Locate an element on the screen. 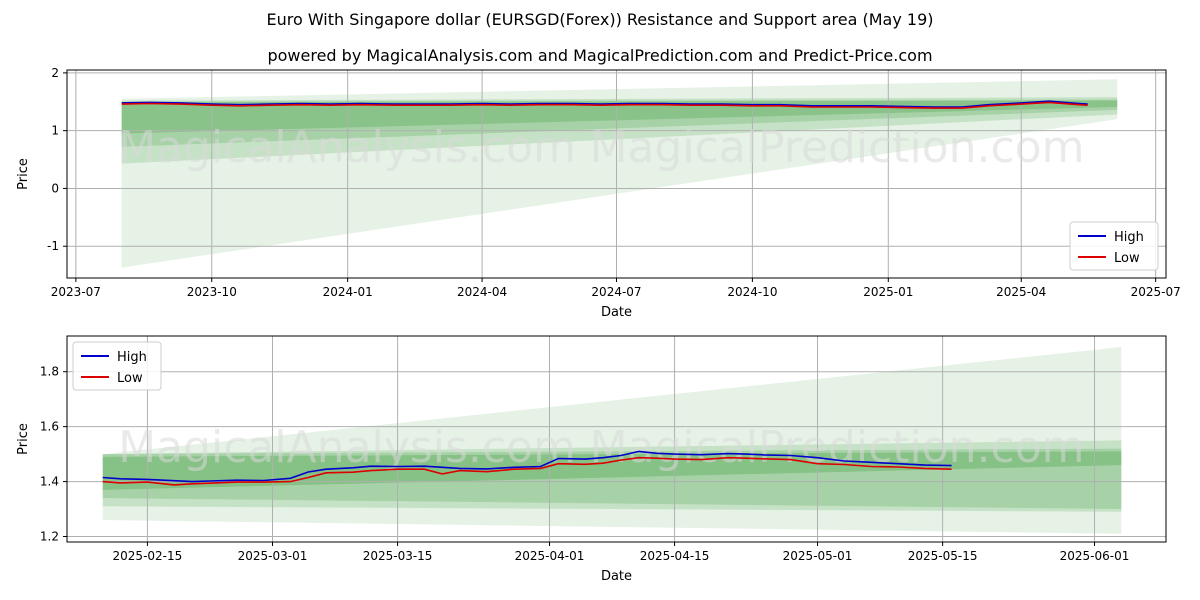 This screenshot has width=1200, height=600. y-tick-label: 1.4 is located at coordinates (49, 482).